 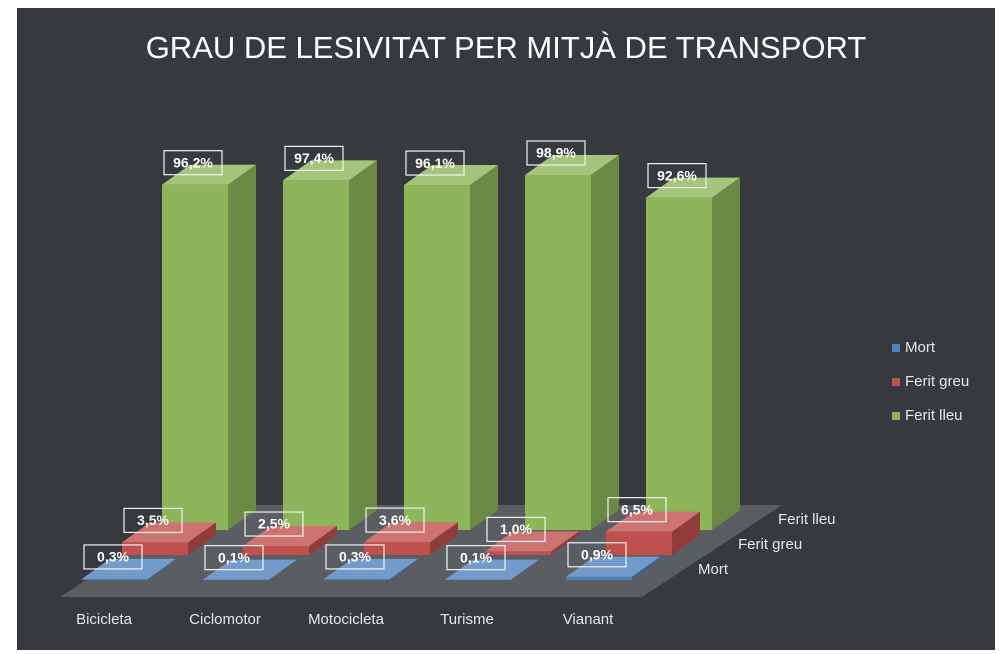 I want to click on legend-label: Ferit lleu, so click(x=934, y=415).